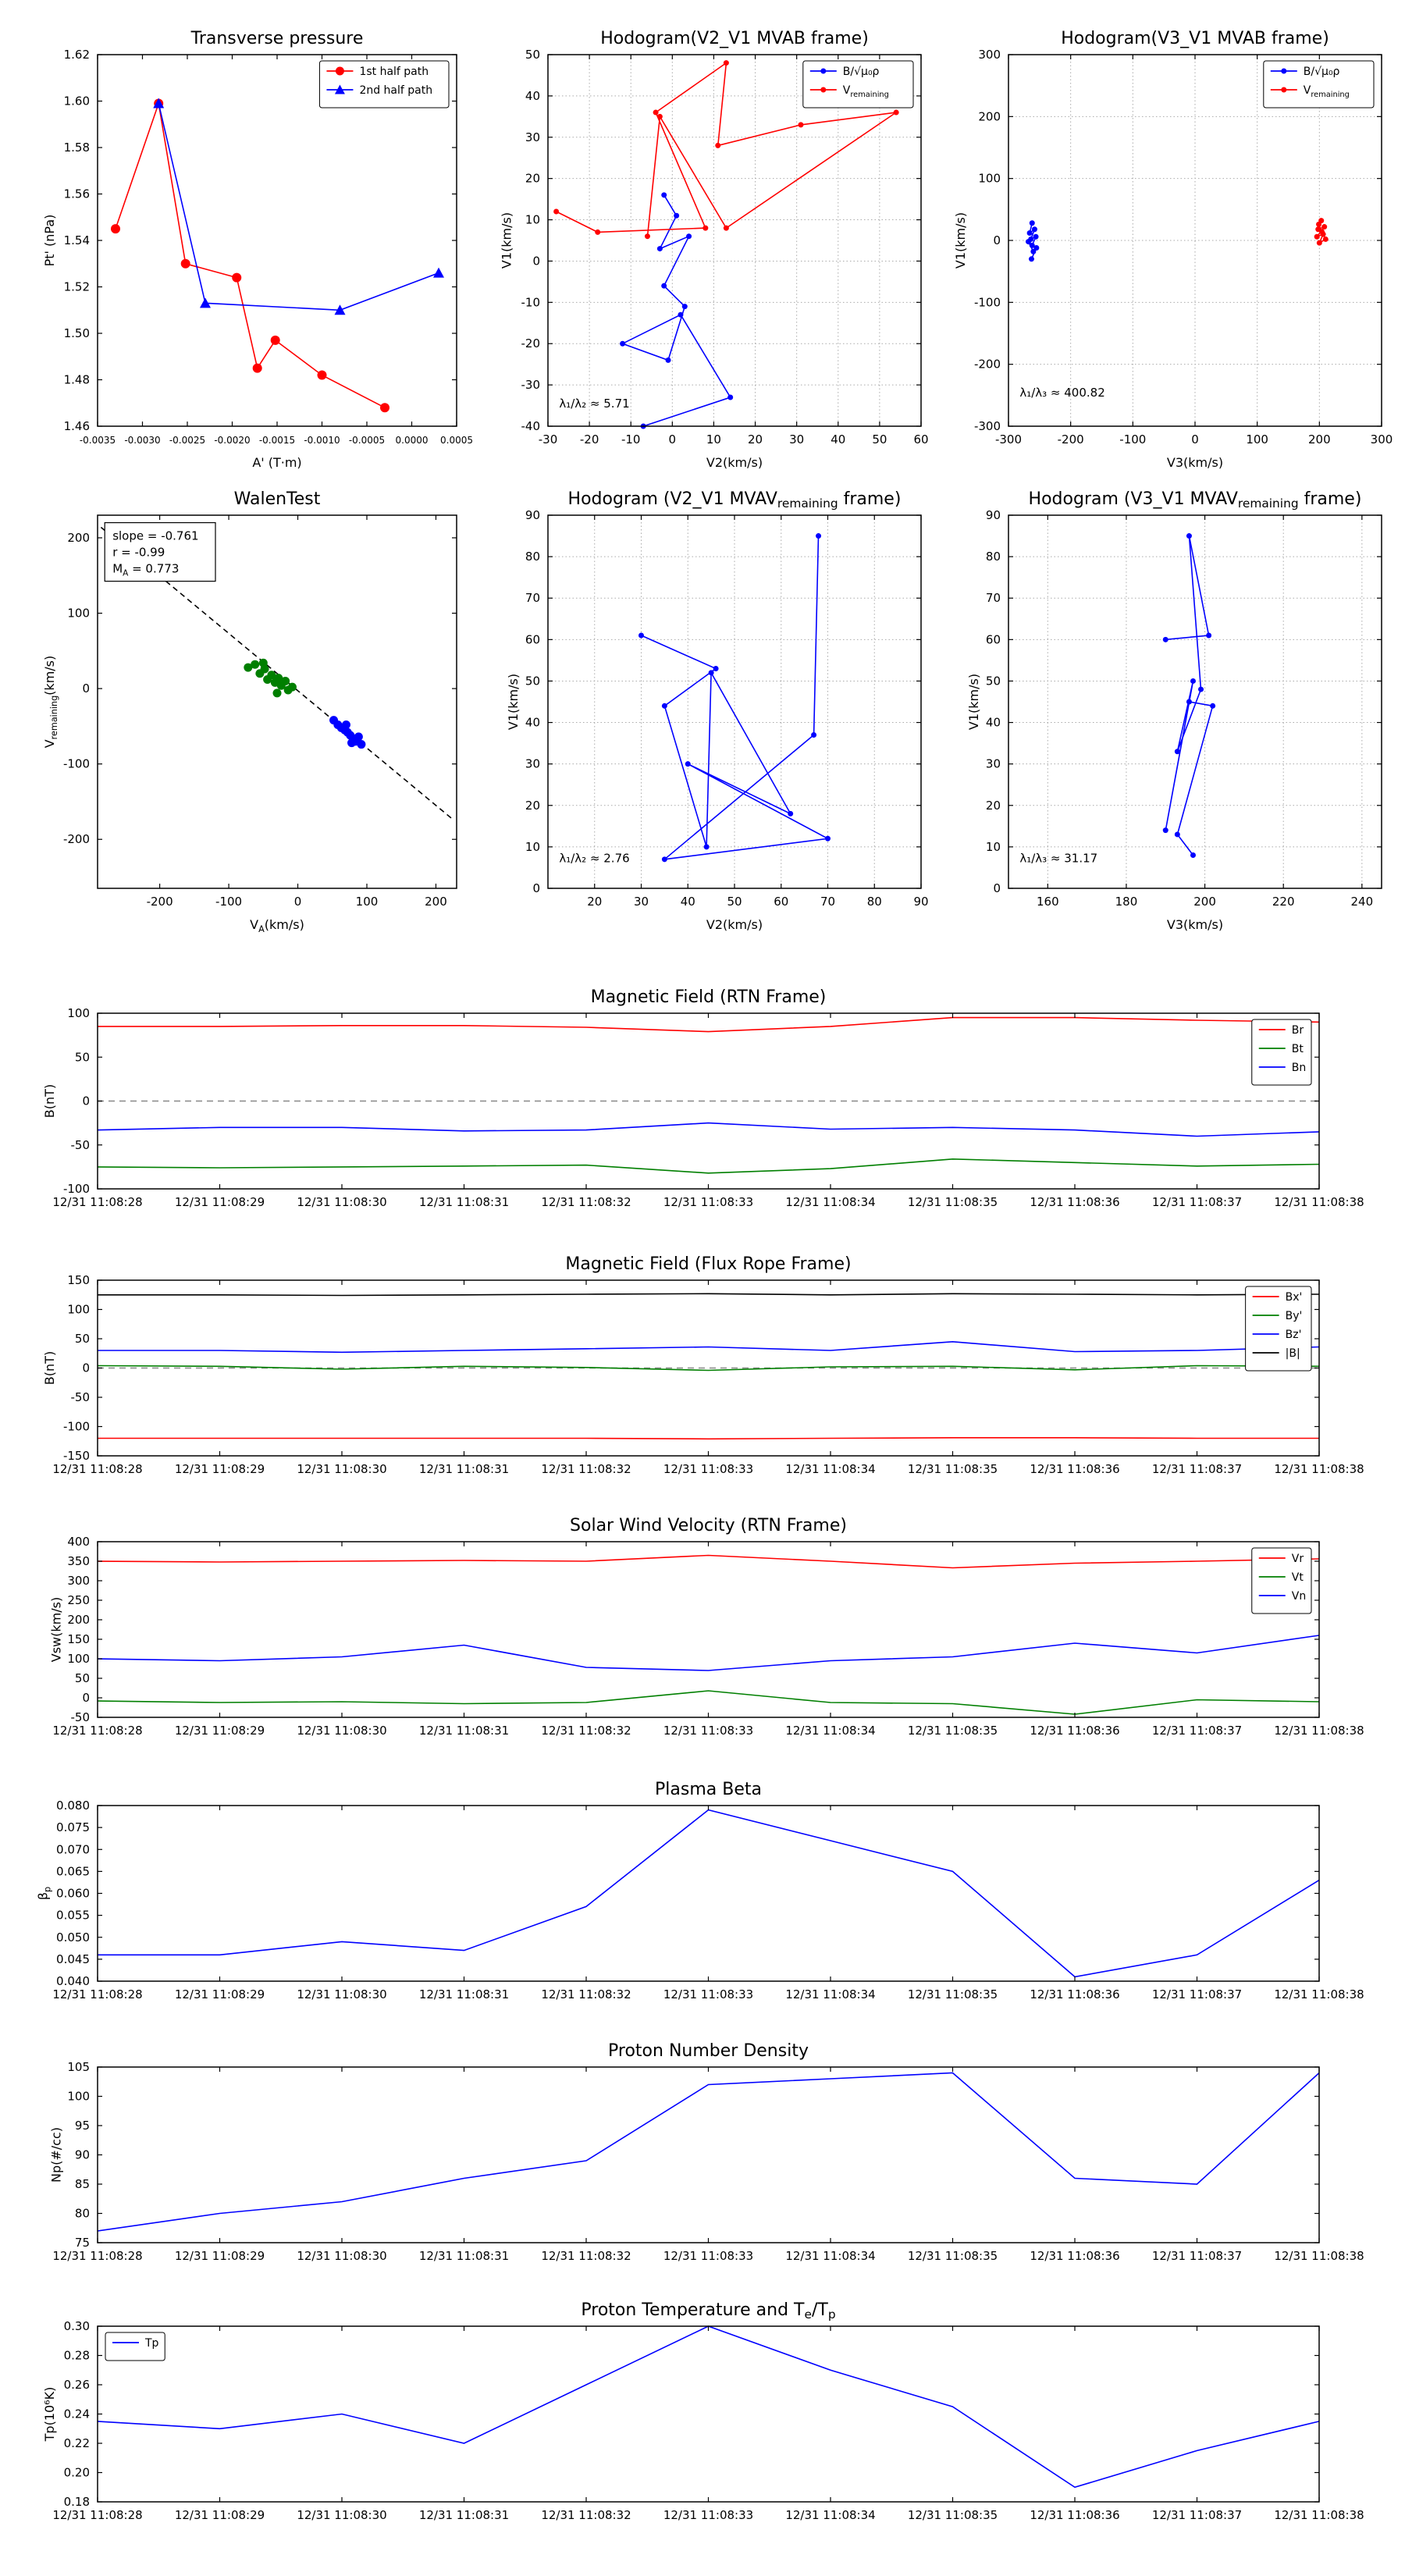 The image size is (1405, 2576). Describe the element at coordinates (994, 806) in the screenshot. I see `y-tick-label: 20` at that location.